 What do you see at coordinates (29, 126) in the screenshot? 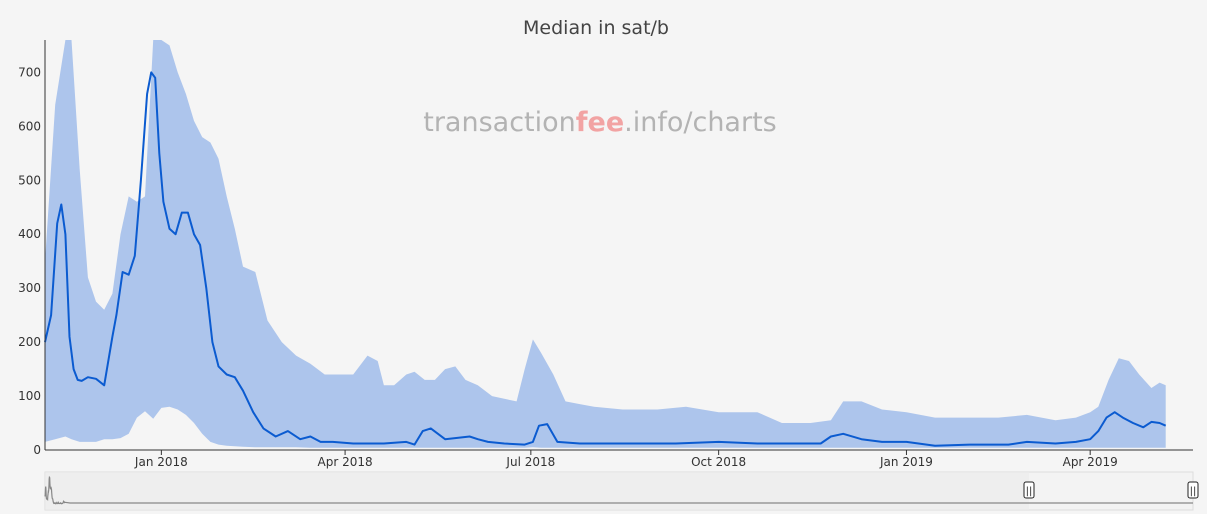
I see `y-tick-label: 600` at bounding box center [29, 126].